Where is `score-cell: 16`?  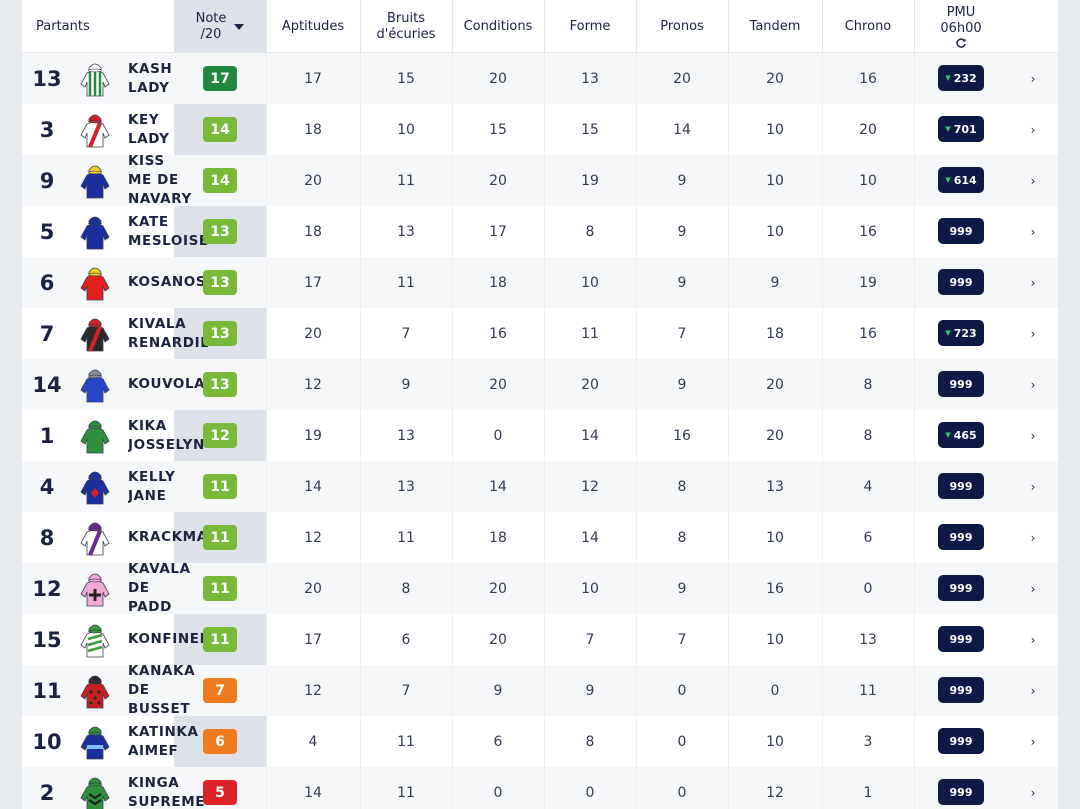
score-cell: 16 is located at coordinates (868, 333).